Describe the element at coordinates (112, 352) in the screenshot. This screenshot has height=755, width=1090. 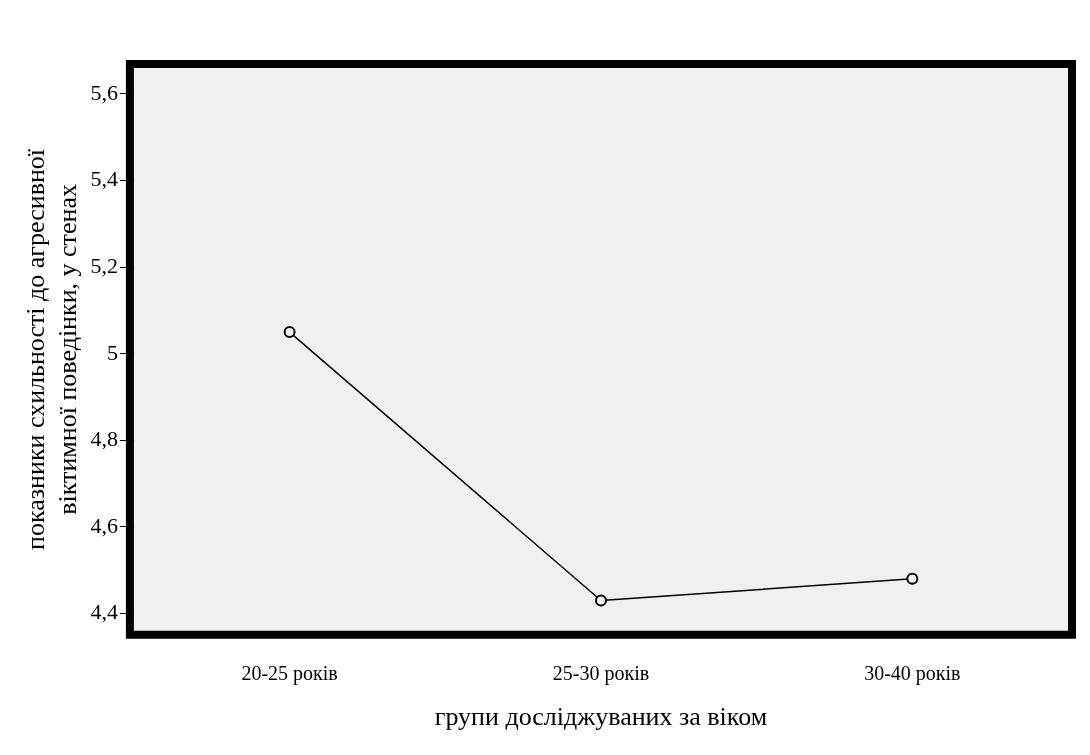
I see `y-tick-label: 5` at that location.